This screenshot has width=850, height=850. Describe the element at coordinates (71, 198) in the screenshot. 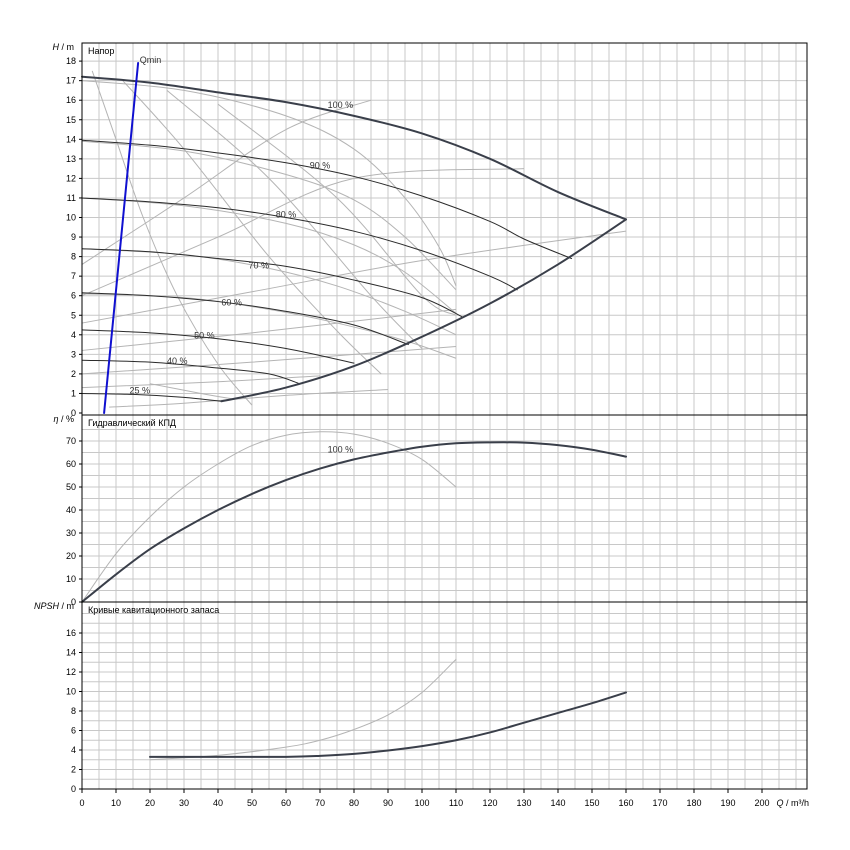

I see `y-tick-label: 11` at that location.